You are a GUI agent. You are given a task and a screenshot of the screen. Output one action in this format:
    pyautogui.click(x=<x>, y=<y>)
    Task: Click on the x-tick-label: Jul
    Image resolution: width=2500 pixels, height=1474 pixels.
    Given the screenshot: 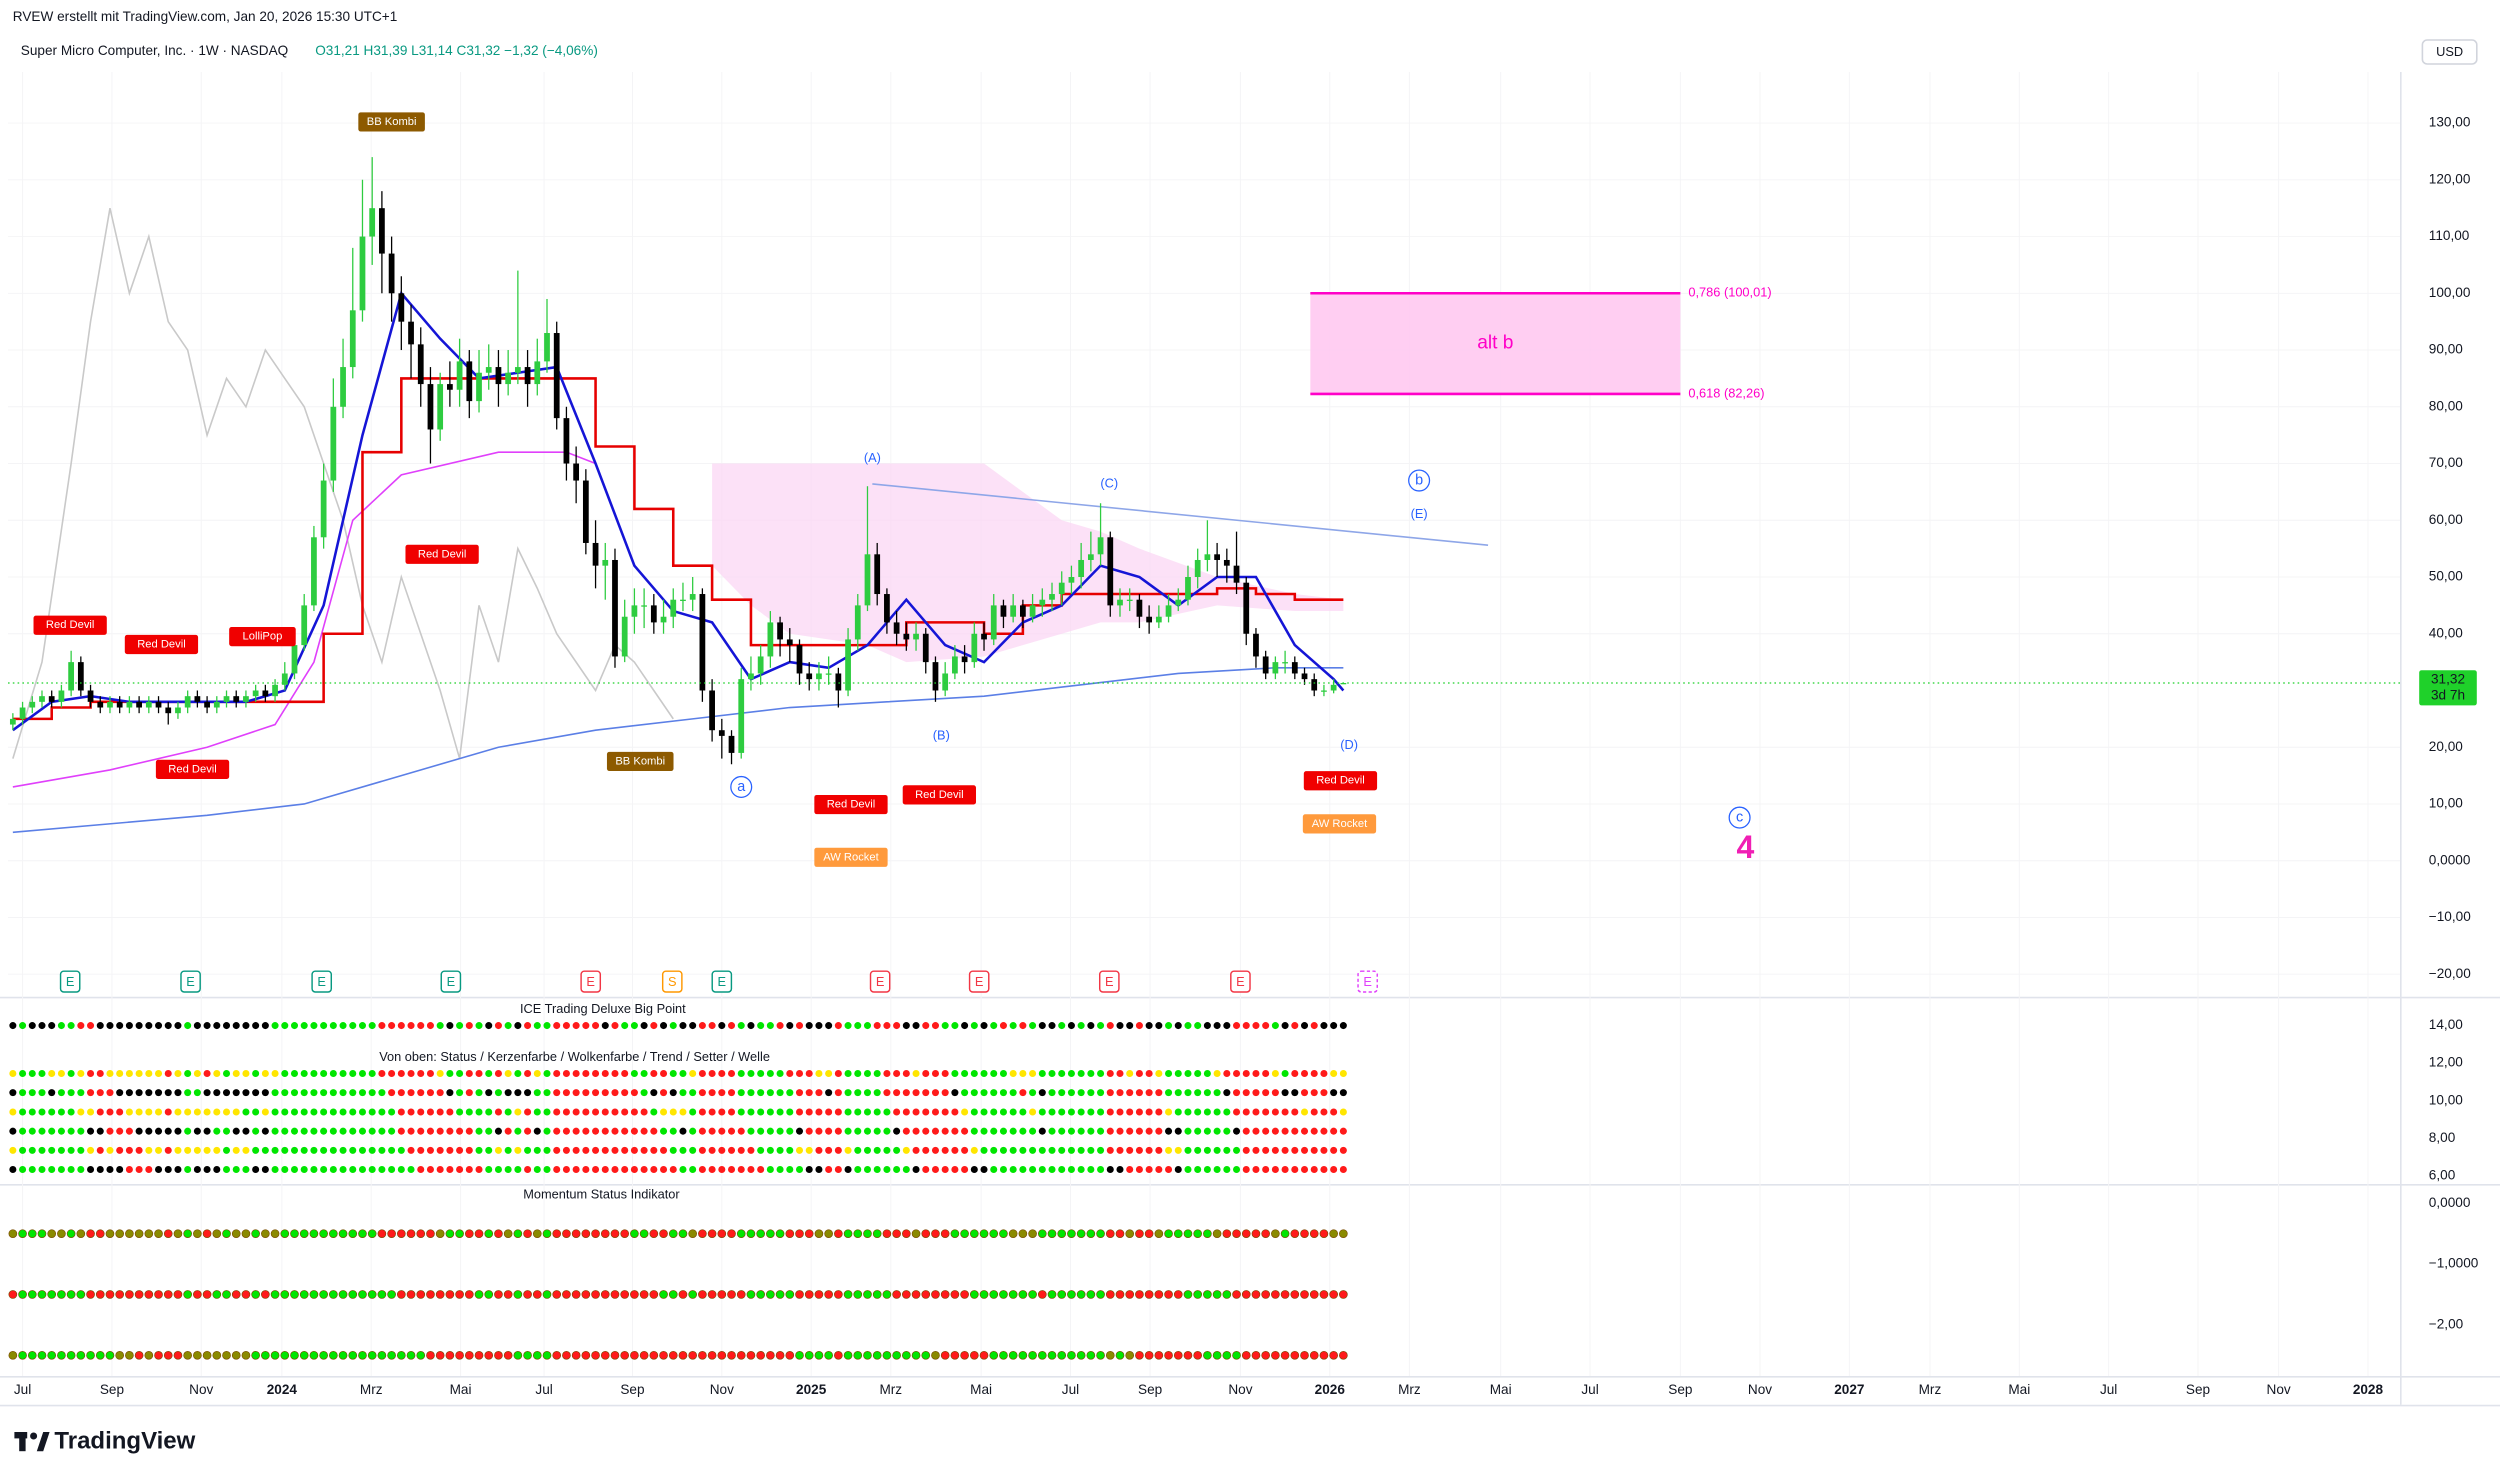 What is the action you would take?
    pyautogui.click(x=1589, y=1389)
    